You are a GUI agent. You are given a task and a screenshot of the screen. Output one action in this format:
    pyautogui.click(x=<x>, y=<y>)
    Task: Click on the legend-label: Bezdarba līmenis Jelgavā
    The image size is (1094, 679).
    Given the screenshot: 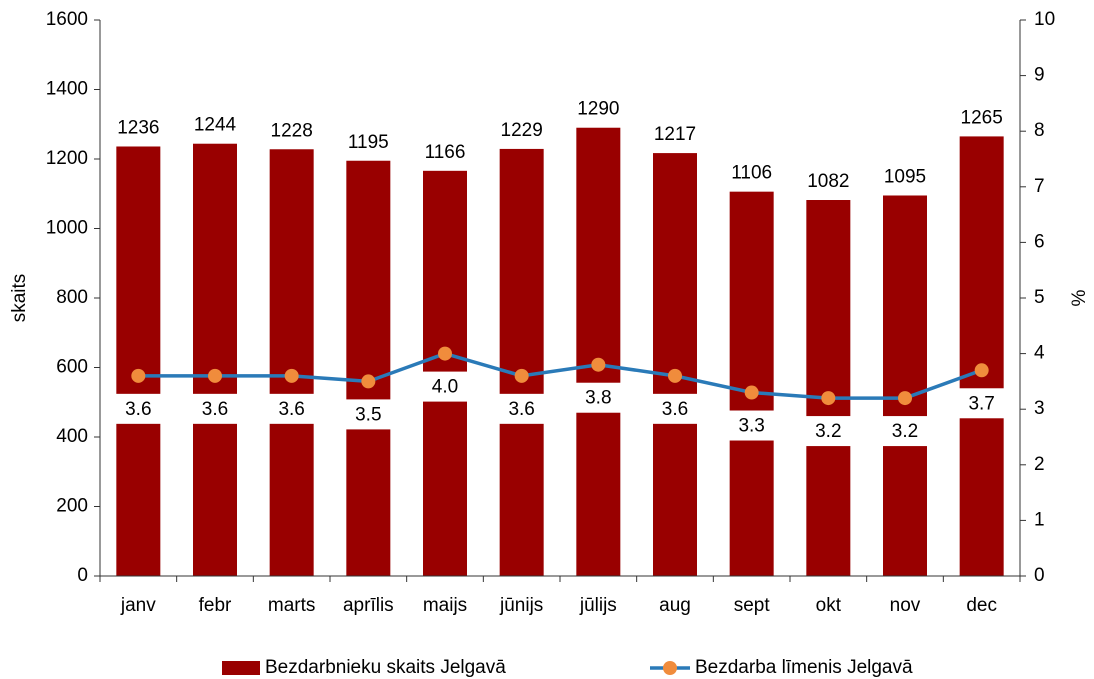 What is the action you would take?
    pyautogui.click(x=804, y=667)
    